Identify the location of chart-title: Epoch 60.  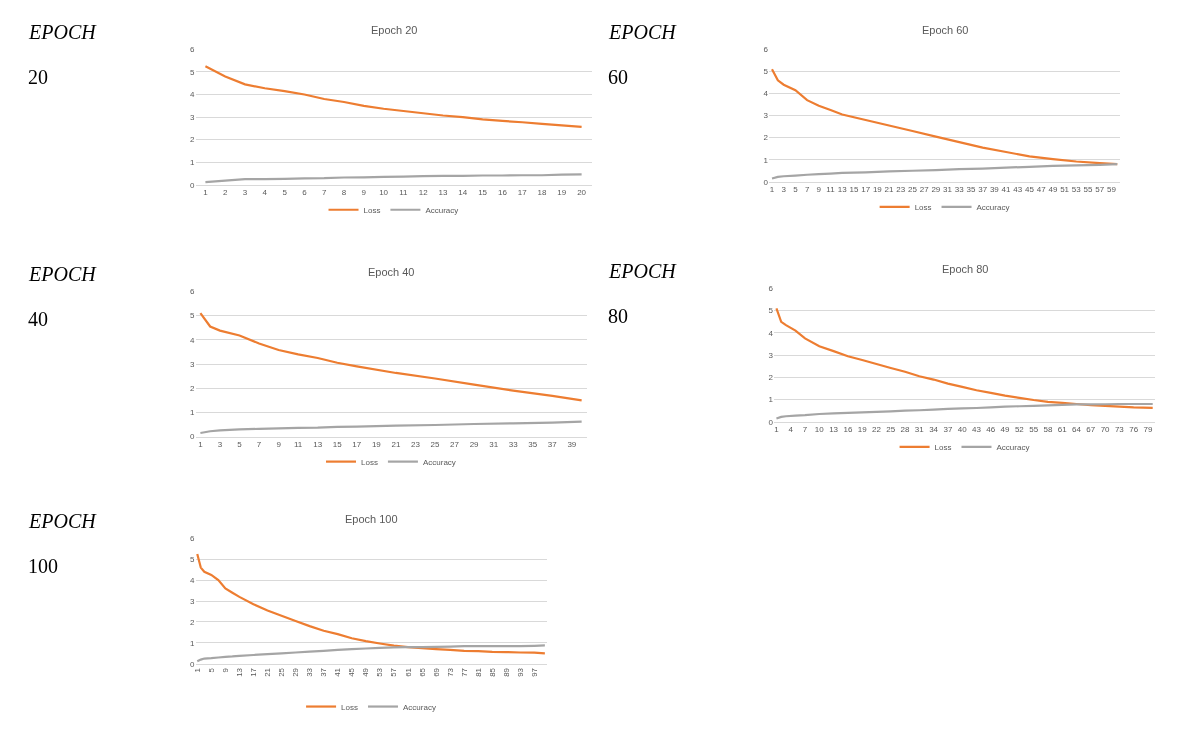
(945, 30).